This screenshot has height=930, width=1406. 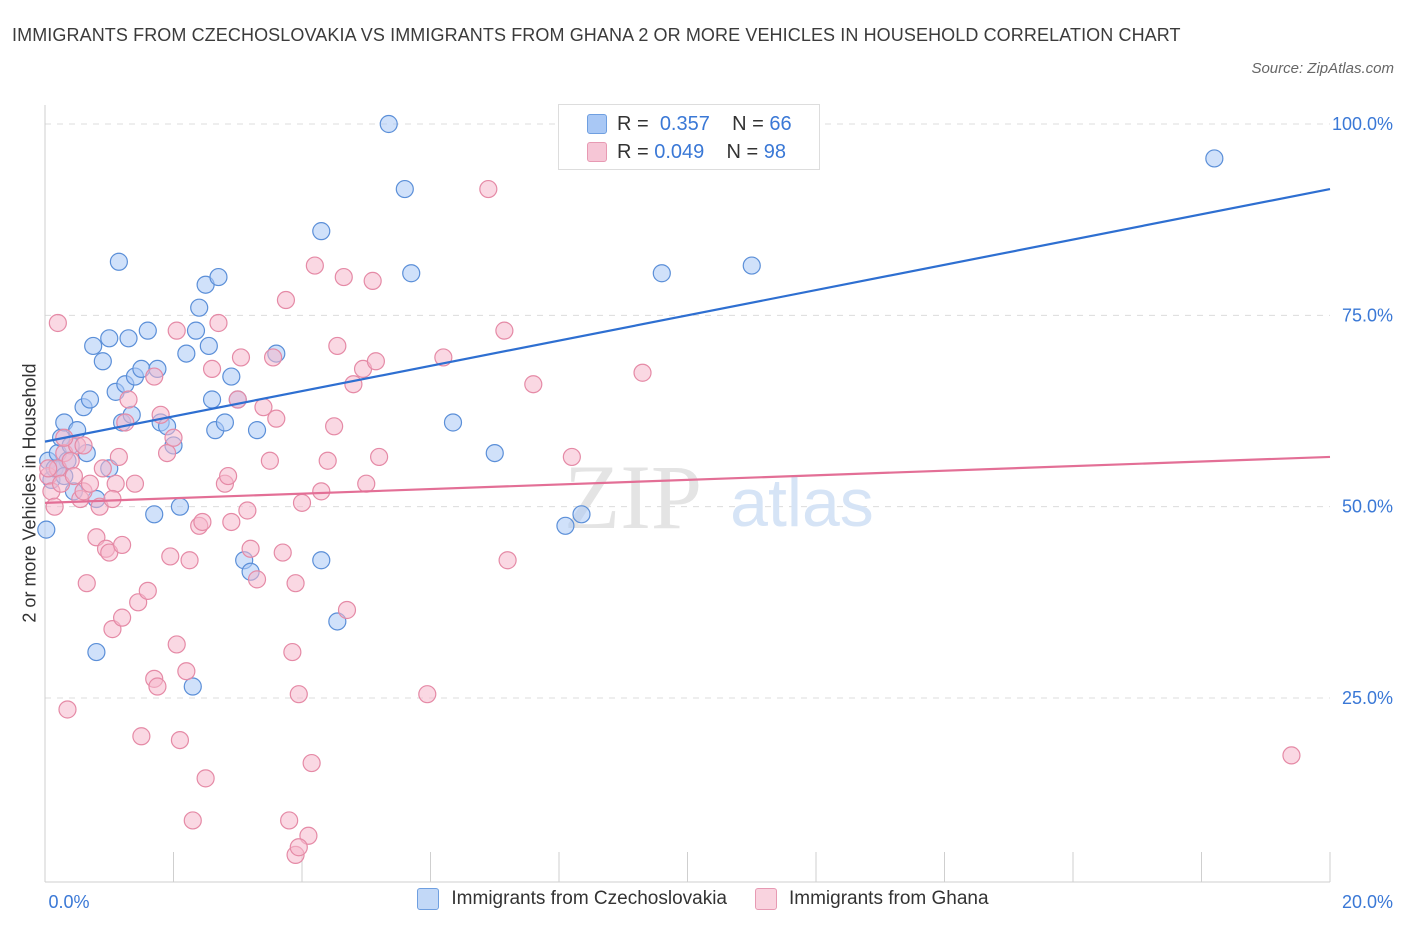 I want to click on legend-item-czechoslovakia: Immigrants from Czechoslovakia, so click(x=572, y=899).